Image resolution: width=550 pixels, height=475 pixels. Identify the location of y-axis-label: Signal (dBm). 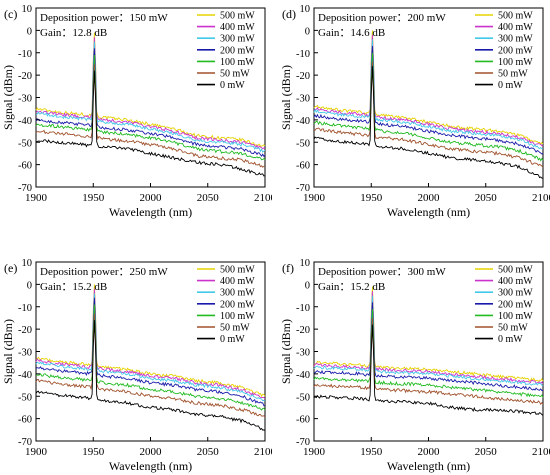
(8, 351).